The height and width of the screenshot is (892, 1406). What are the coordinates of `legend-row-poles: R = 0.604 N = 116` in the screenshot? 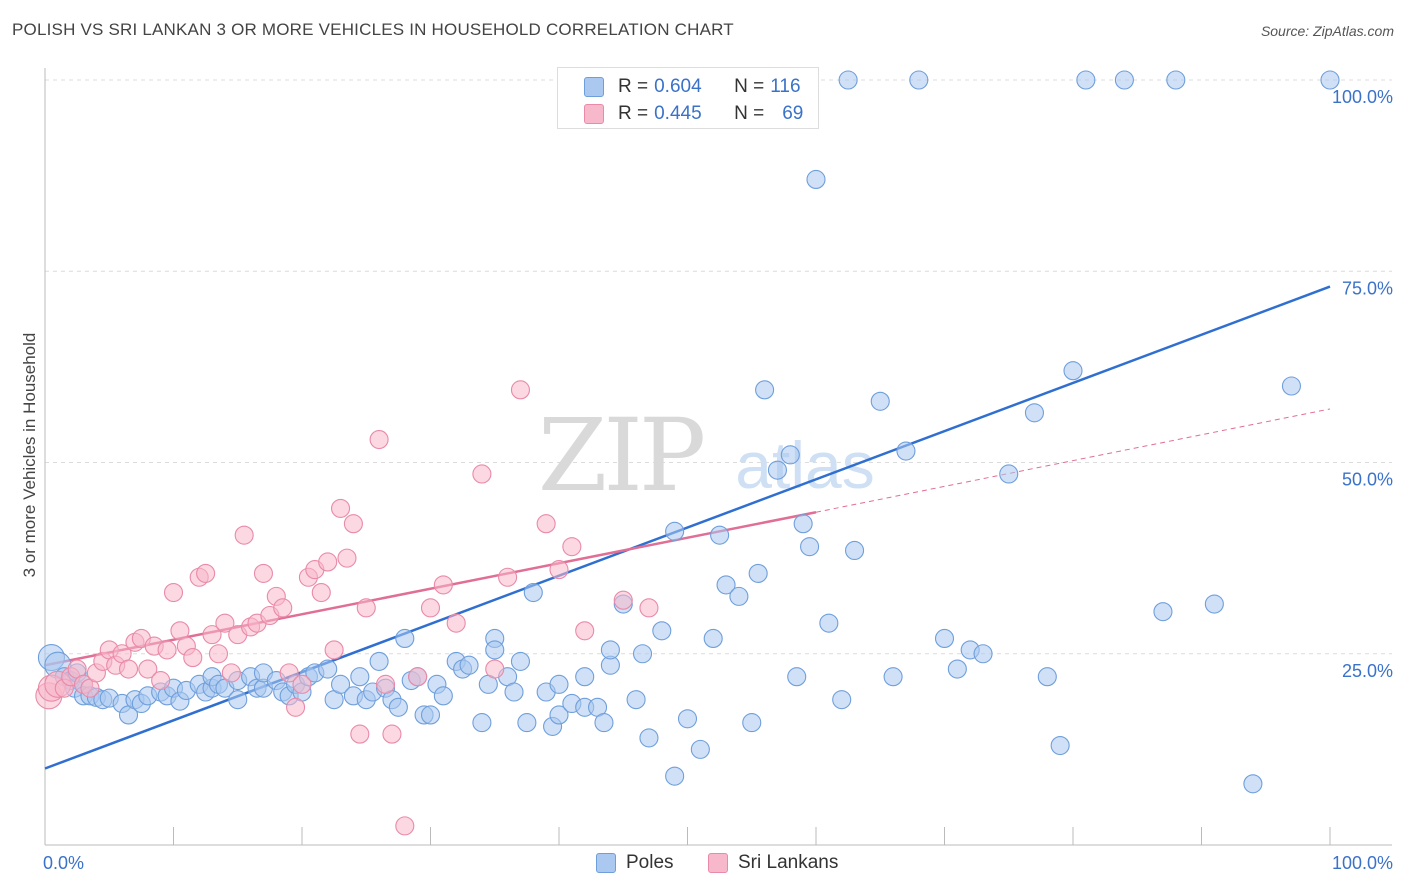 It's located at (692, 87).